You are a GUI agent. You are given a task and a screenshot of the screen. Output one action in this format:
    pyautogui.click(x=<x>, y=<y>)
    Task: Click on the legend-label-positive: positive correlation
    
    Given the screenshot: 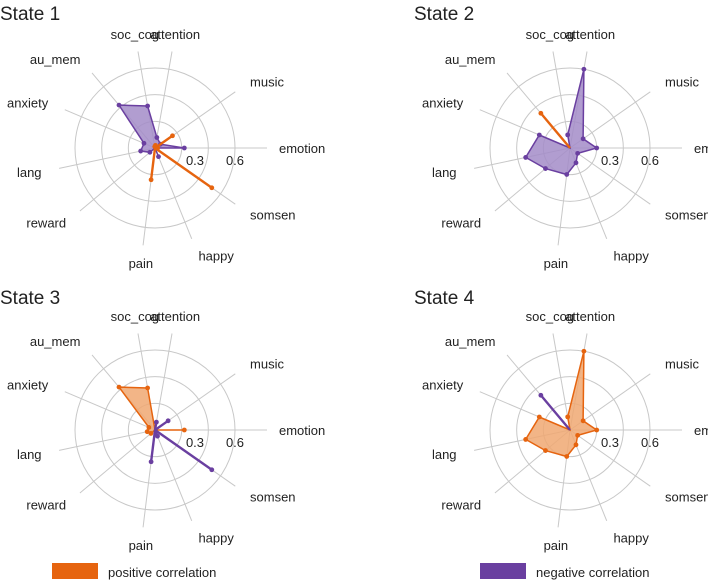 What is the action you would take?
    pyautogui.click(x=162, y=572)
    